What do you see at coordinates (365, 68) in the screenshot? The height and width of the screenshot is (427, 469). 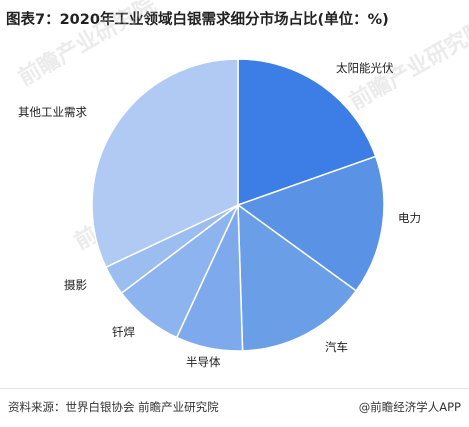 I see `slice-label: 太阳能光伏` at bounding box center [365, 68].